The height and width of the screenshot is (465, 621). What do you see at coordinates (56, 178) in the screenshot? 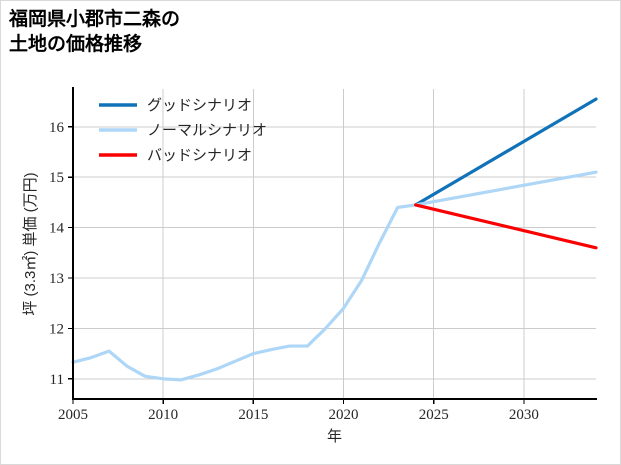
I see `y-tick-label: 15` at bounding box center [56, 178].